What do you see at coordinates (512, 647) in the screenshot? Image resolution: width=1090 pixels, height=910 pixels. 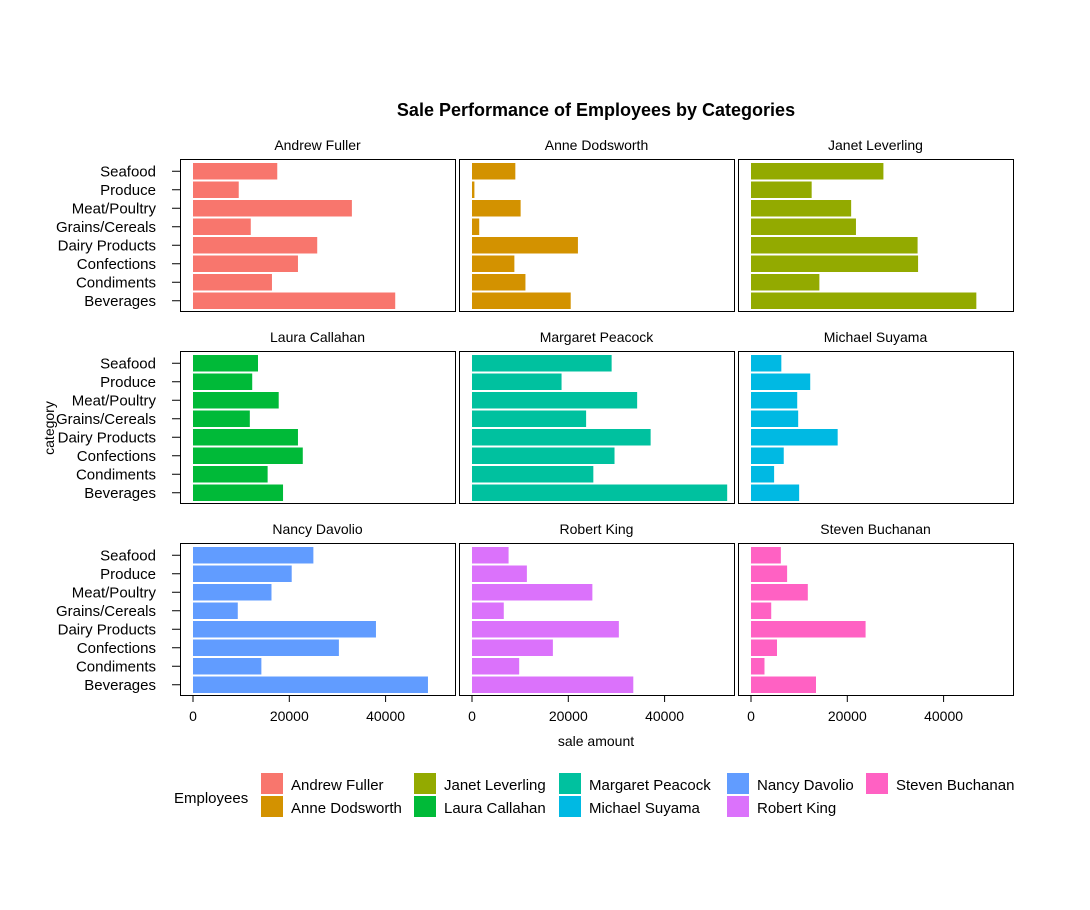 I see `bar-robert-king-confections` at bounding box center [512, 647].